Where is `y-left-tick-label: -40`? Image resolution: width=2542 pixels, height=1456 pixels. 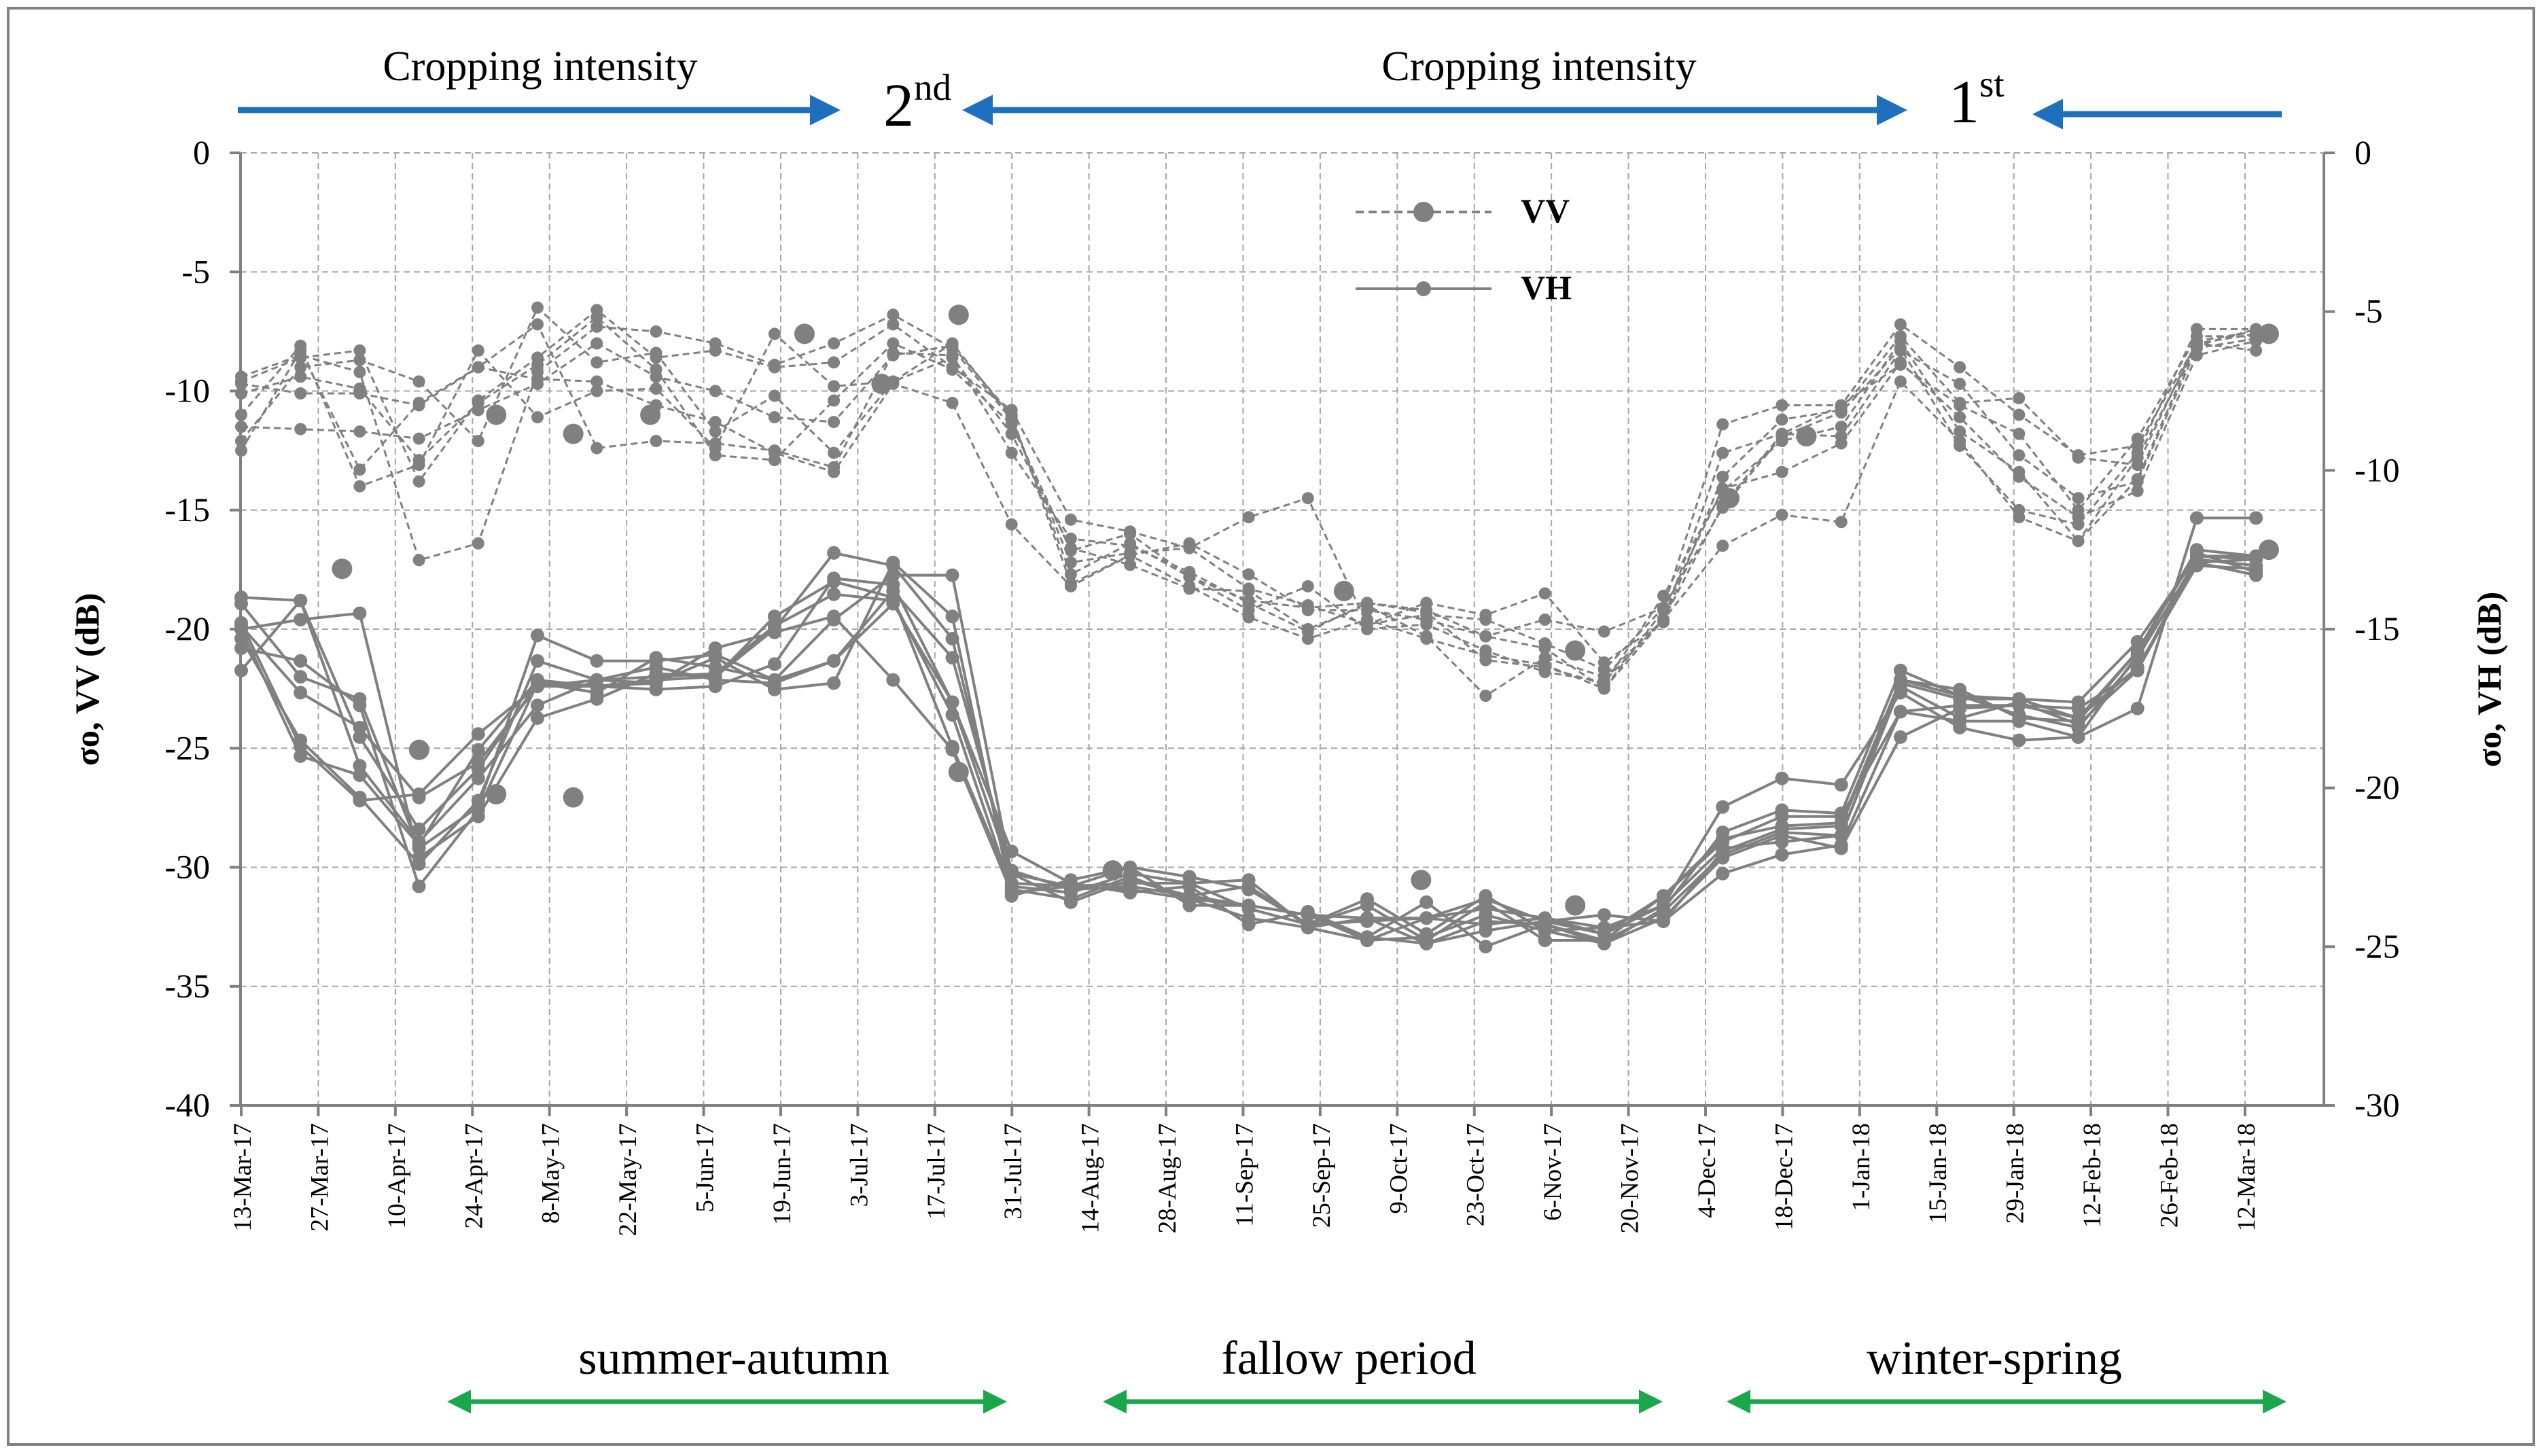
y-left-tick-label: -40 is located at coordinates (187, 1105).